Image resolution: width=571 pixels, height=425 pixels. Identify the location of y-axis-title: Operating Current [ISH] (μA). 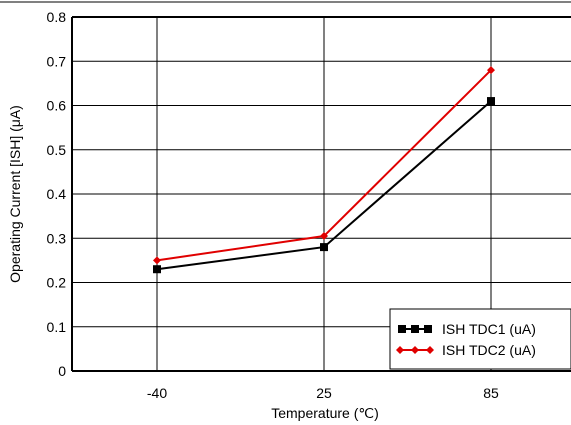
(15, 194).